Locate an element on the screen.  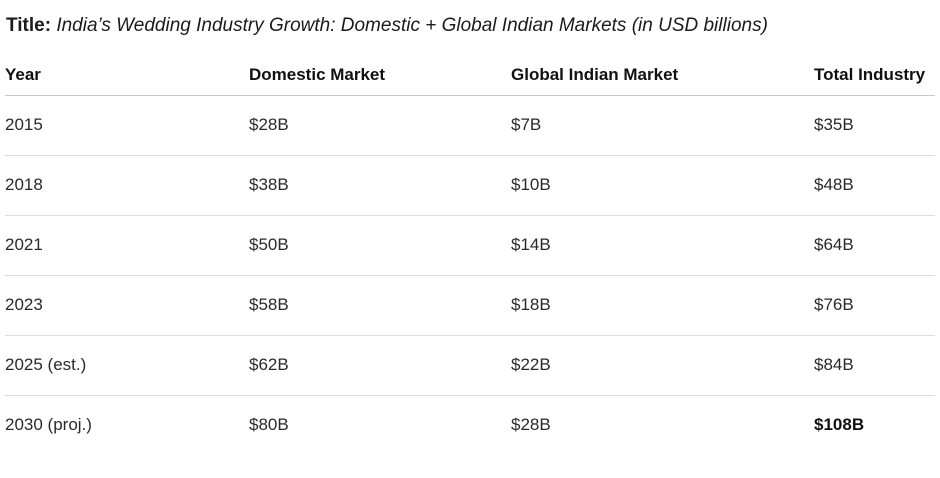
table-row: 2018 $38B $10B $48B is located at coordinates (470, 185).